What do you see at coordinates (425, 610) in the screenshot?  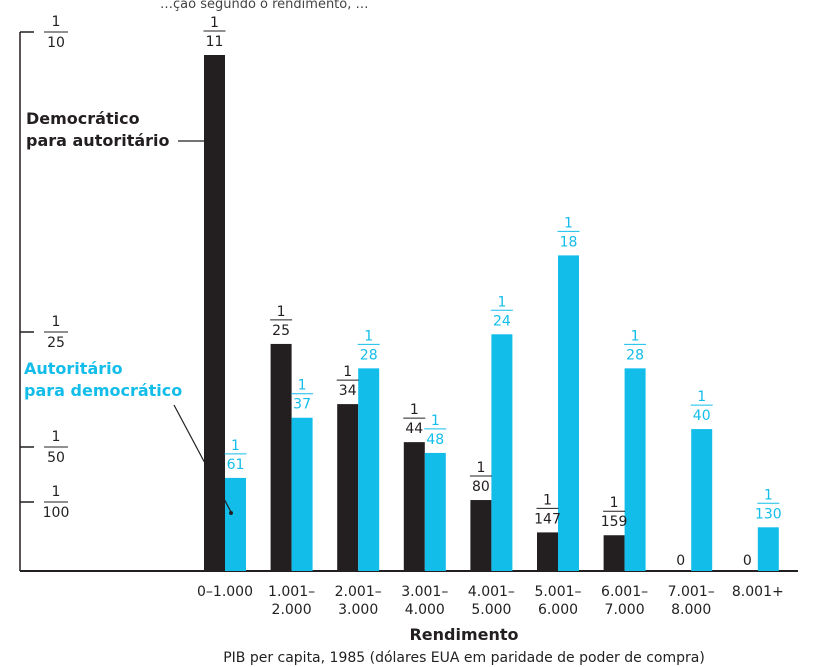 I see `x-tick-label-line2: 4.000` at bounding box center [425, 610].